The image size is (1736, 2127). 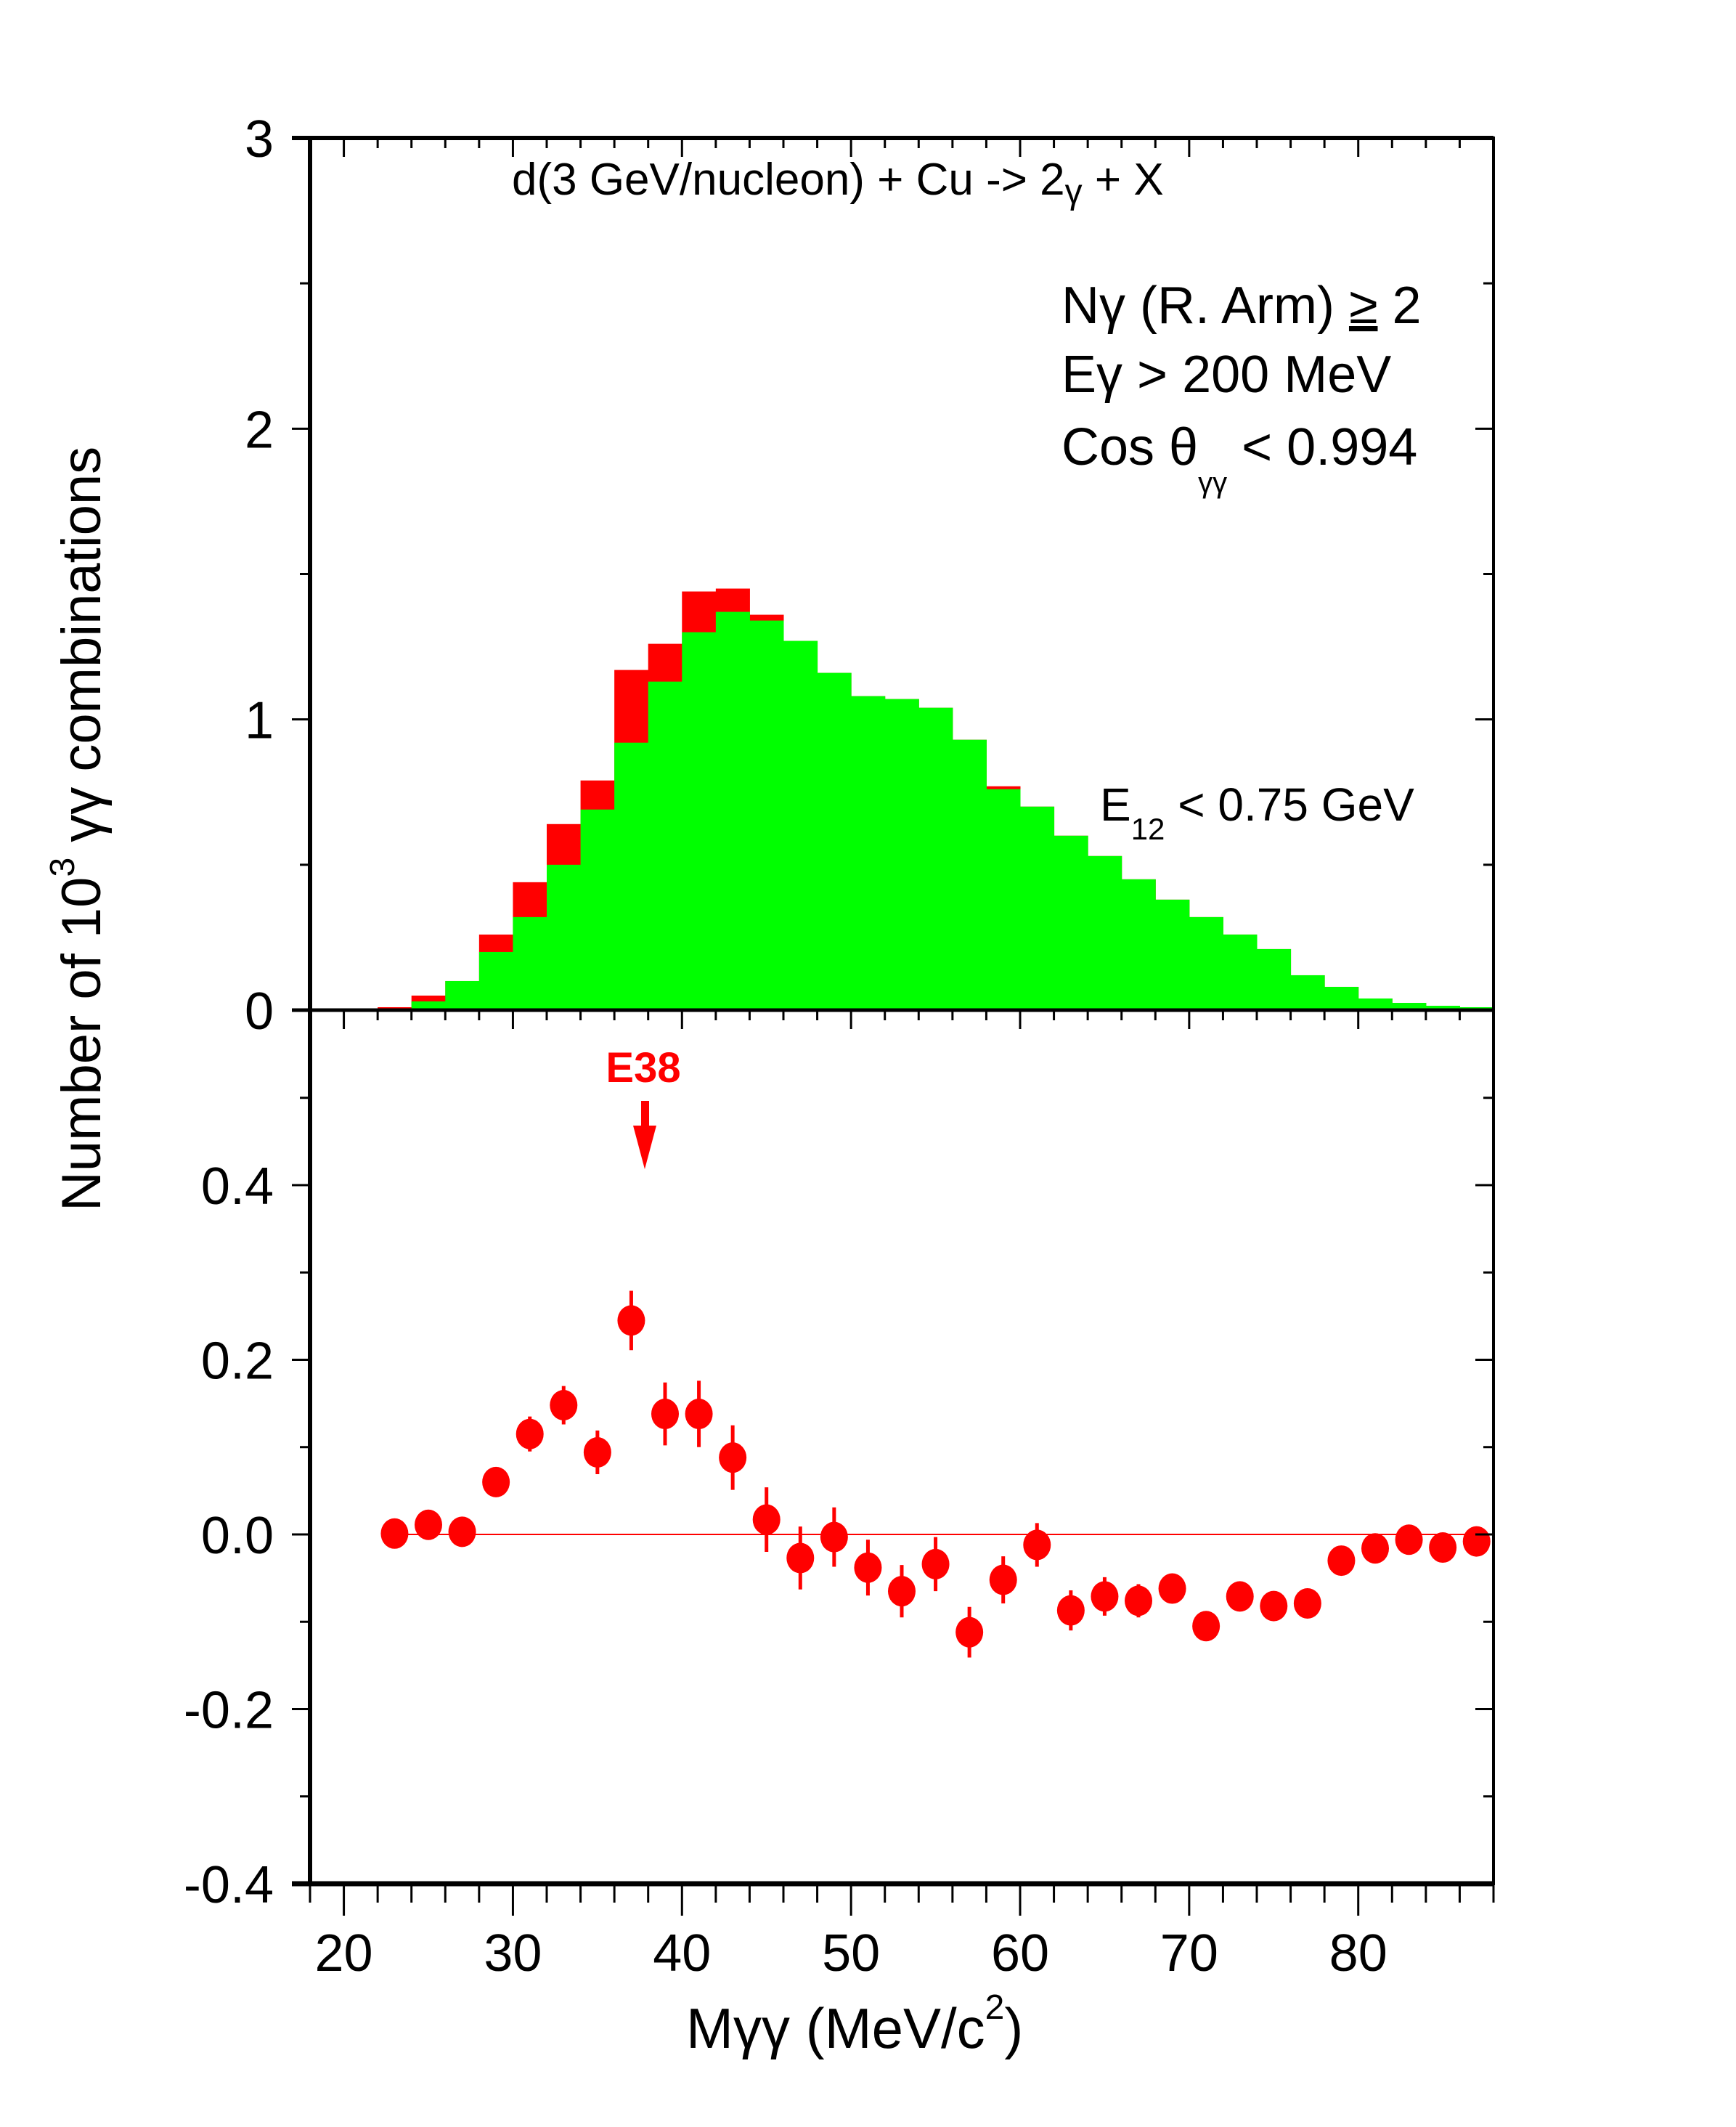 I want to click on lower-residuals, so click(x=936, y=1474).